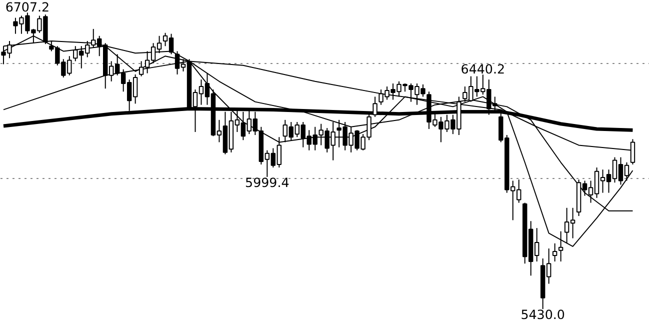 The image size is (649, 321). I want to click on annotation: 6707.2, so click(27, 7).